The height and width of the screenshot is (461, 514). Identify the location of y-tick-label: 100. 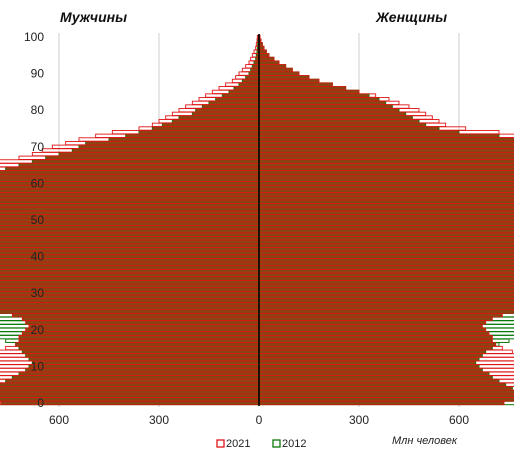
(34, 37).